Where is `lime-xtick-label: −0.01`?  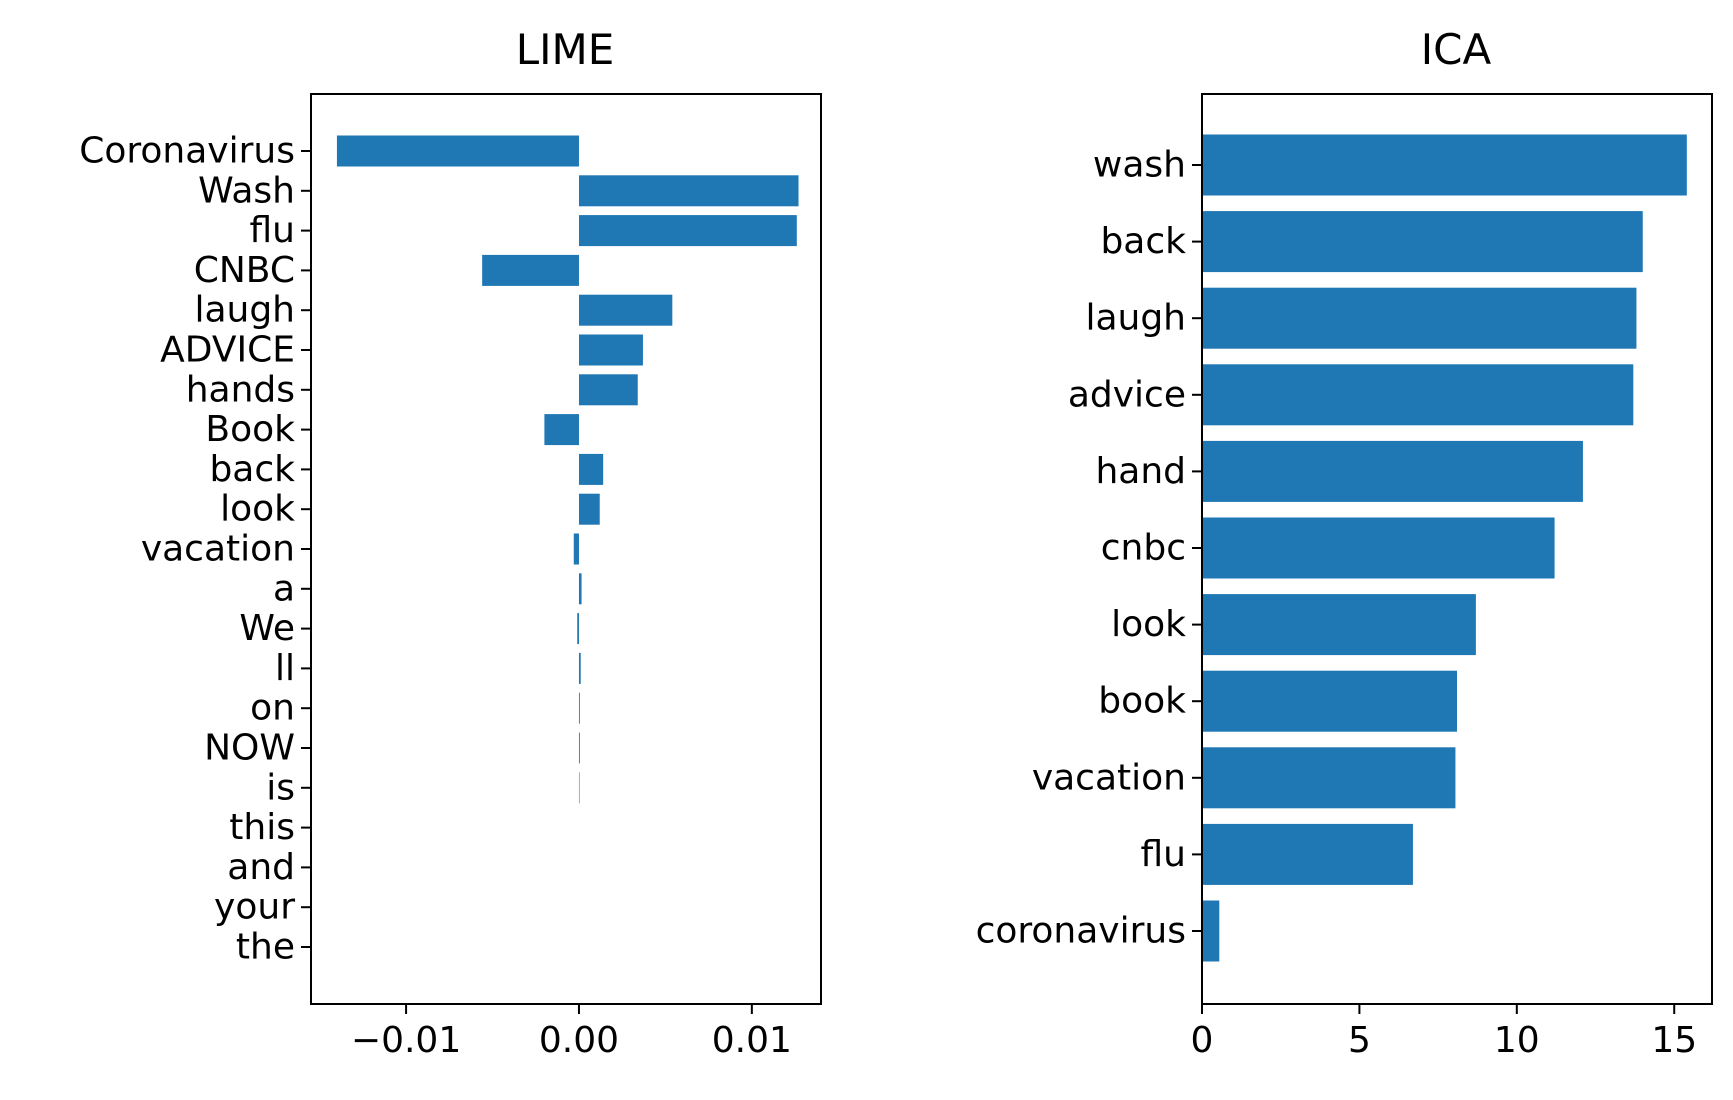 lime-xtick-label: −0.01 is located at coordinates (406, 1040).